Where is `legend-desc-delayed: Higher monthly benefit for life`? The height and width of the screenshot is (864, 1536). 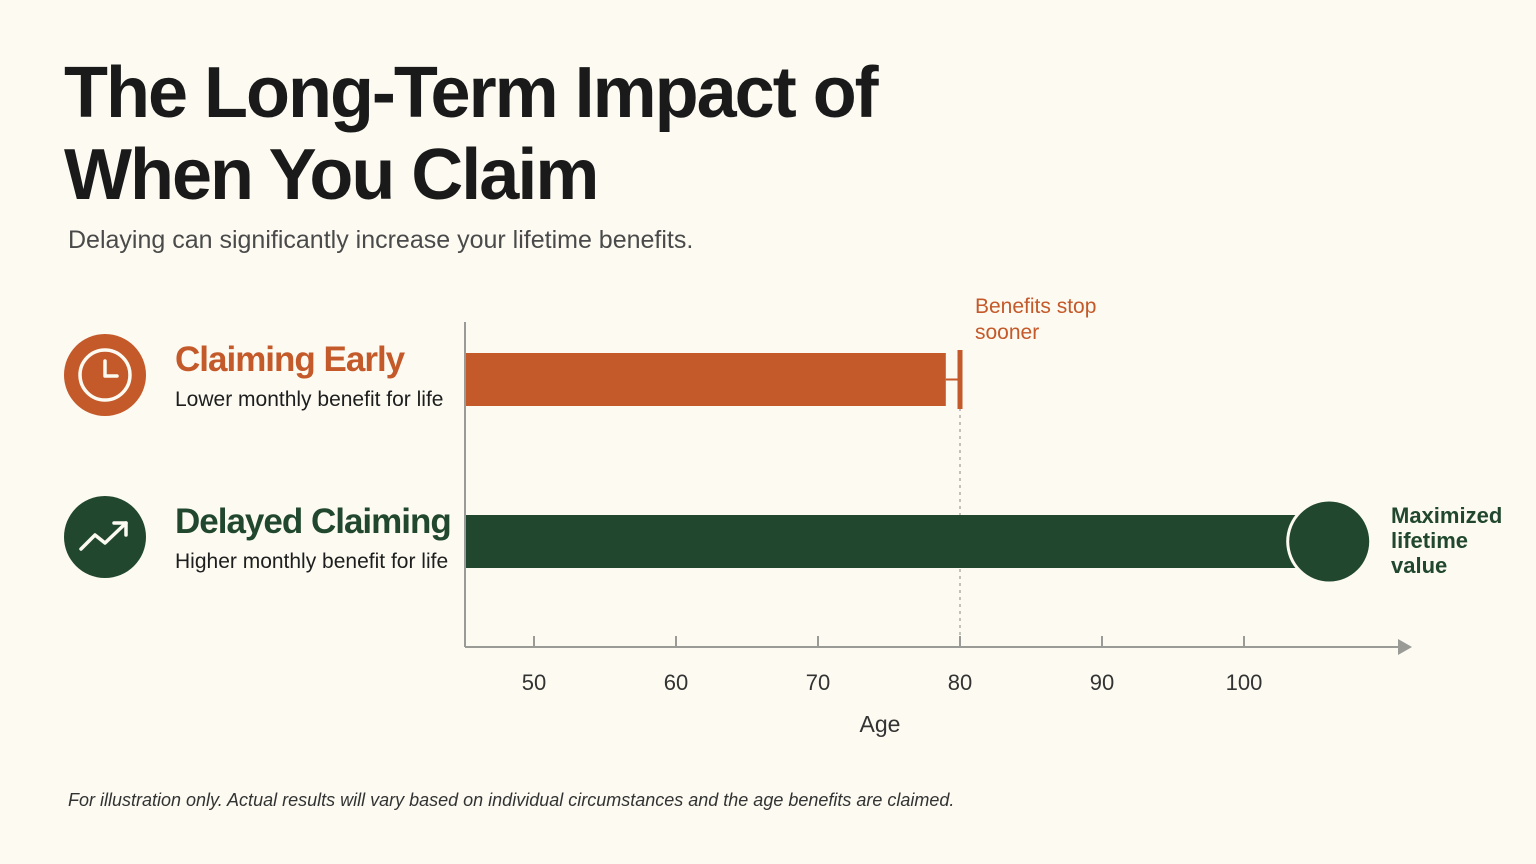
legend-desc-delayed: Higher monthly benefit for life is located at coordinates (312, 561).